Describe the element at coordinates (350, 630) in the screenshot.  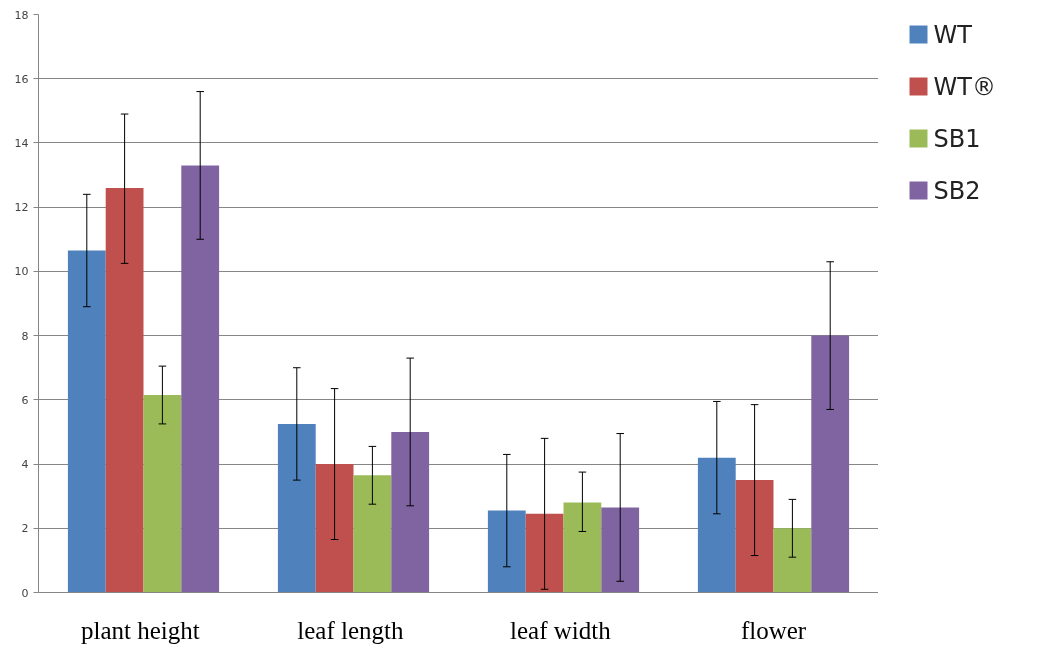
I see `x-tick-label: leaf length` at that location.